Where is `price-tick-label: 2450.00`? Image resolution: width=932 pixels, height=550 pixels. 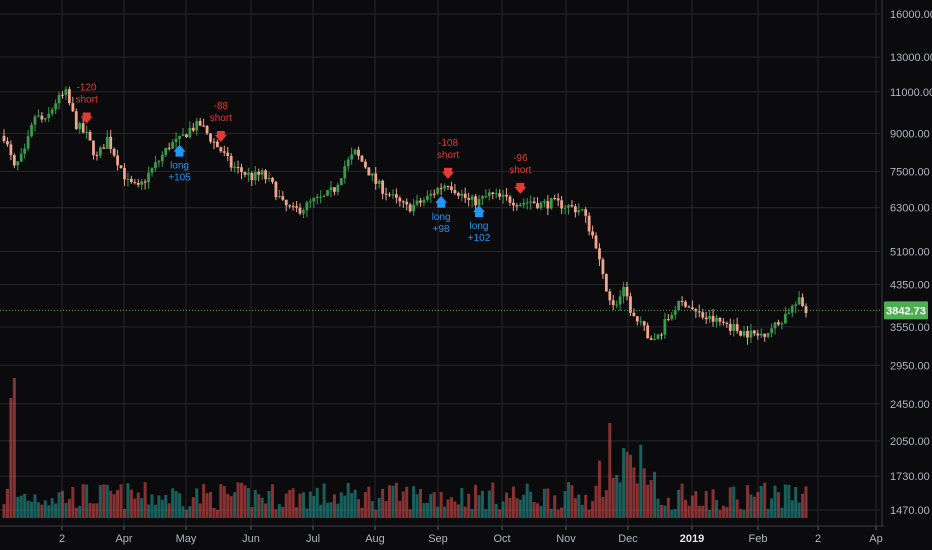
price-tick-label: 2450.00 is located at coordinates (910, 405).